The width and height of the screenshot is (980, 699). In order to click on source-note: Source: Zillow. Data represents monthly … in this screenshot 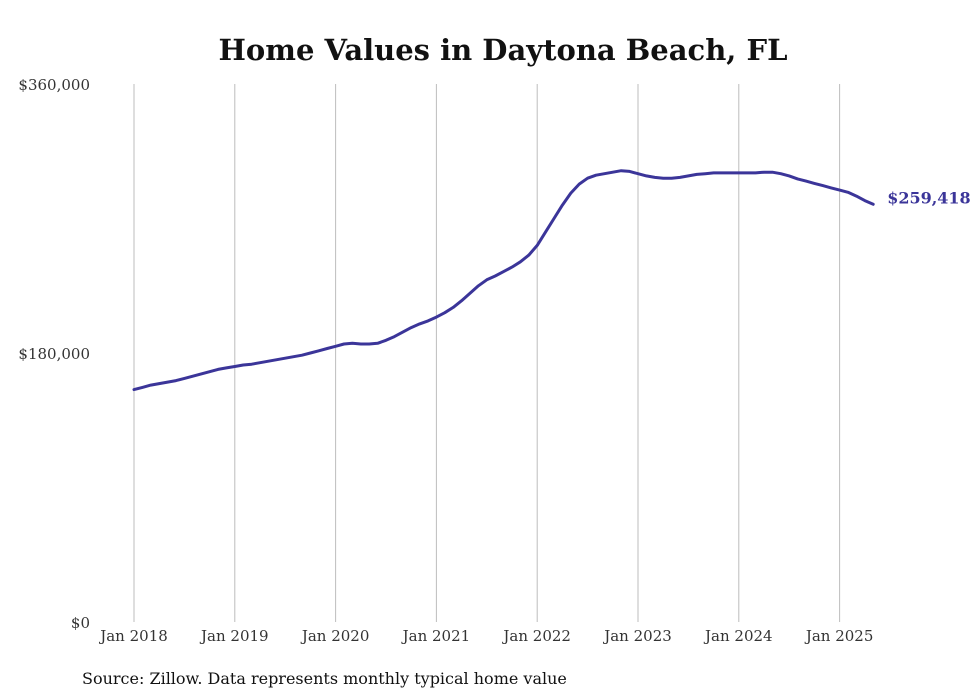, I will do `click(324, 678)`.